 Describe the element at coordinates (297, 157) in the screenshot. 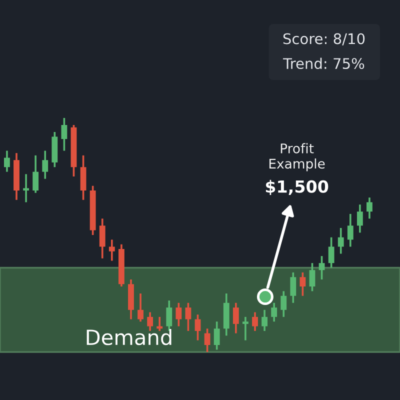

I see `annotation: Profit Example` at that location.